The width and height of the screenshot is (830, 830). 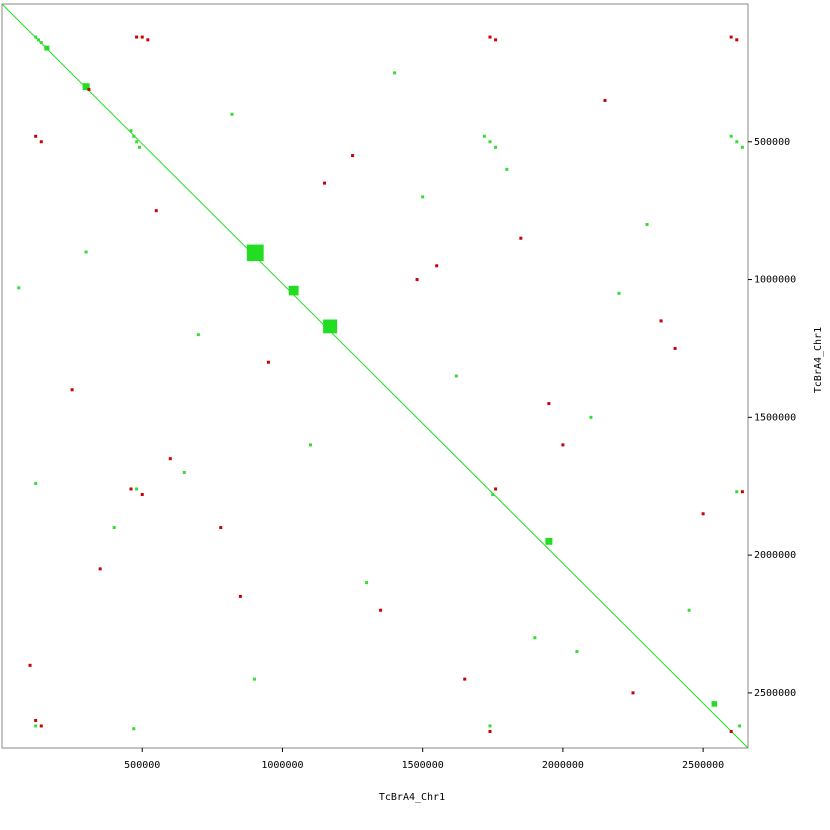 I want to click on y-tick-label: 2500000, so click(x=775, y=693).